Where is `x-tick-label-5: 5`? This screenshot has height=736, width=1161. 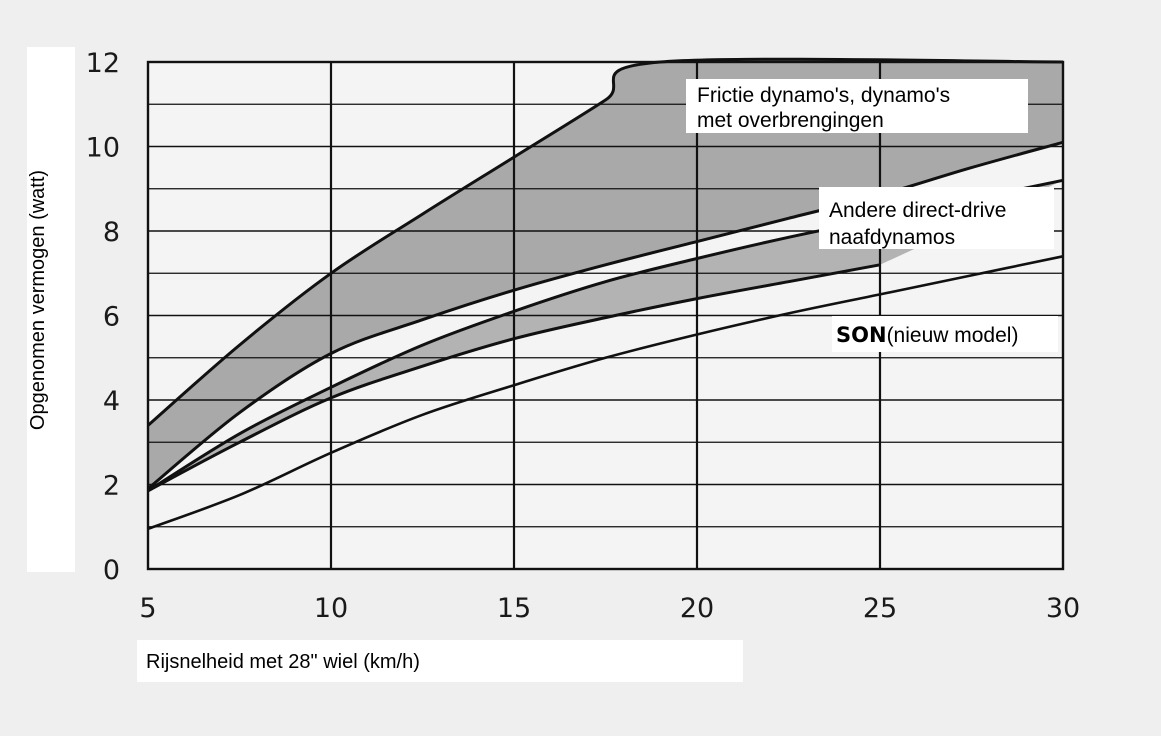
x-tick-label-5: 5 is located at coordinates (147, 608).